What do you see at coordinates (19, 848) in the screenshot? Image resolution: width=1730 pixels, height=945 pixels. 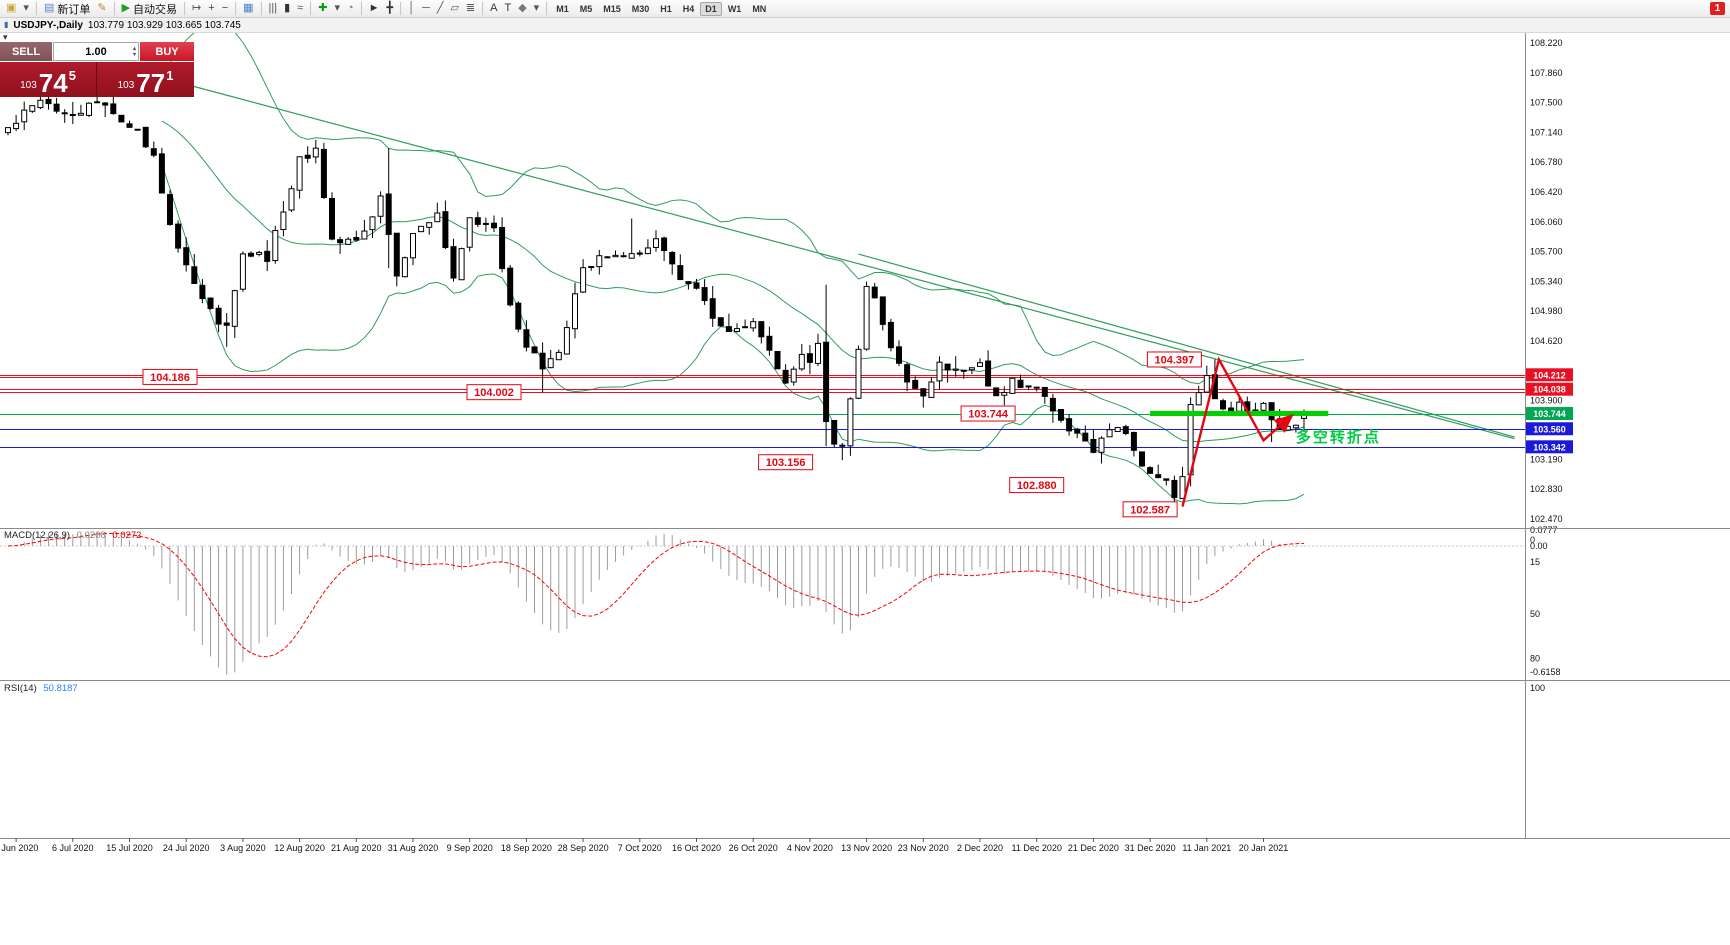 I see `date-axis-label: 5 Jun 2020` at bounding box center [19, 848].